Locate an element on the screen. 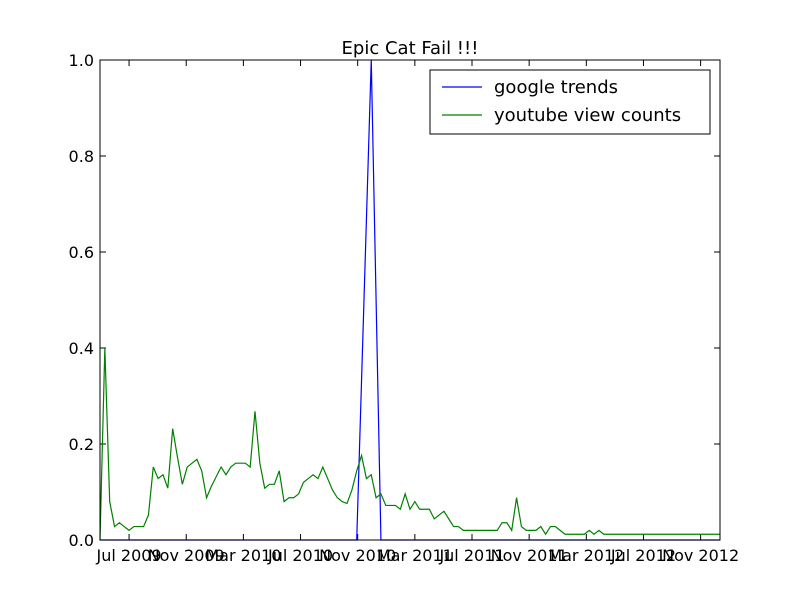 The image size is (800, 600). x-tick-label: Jul 2012 is located at coordinates (643, 555).